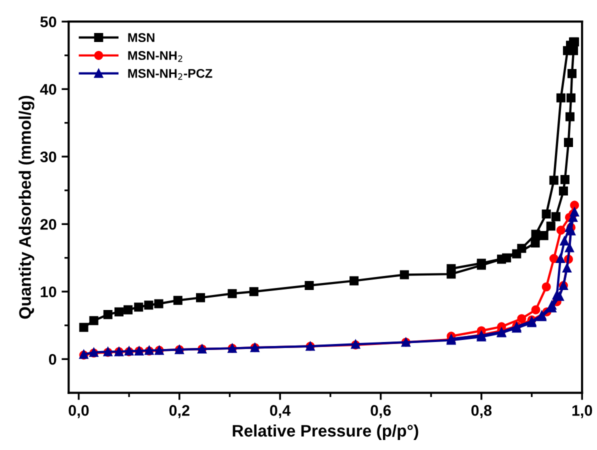 The height and width of the screenshot is (450, 597). I want to click on y-tick-label: 0, so click(52, 359).